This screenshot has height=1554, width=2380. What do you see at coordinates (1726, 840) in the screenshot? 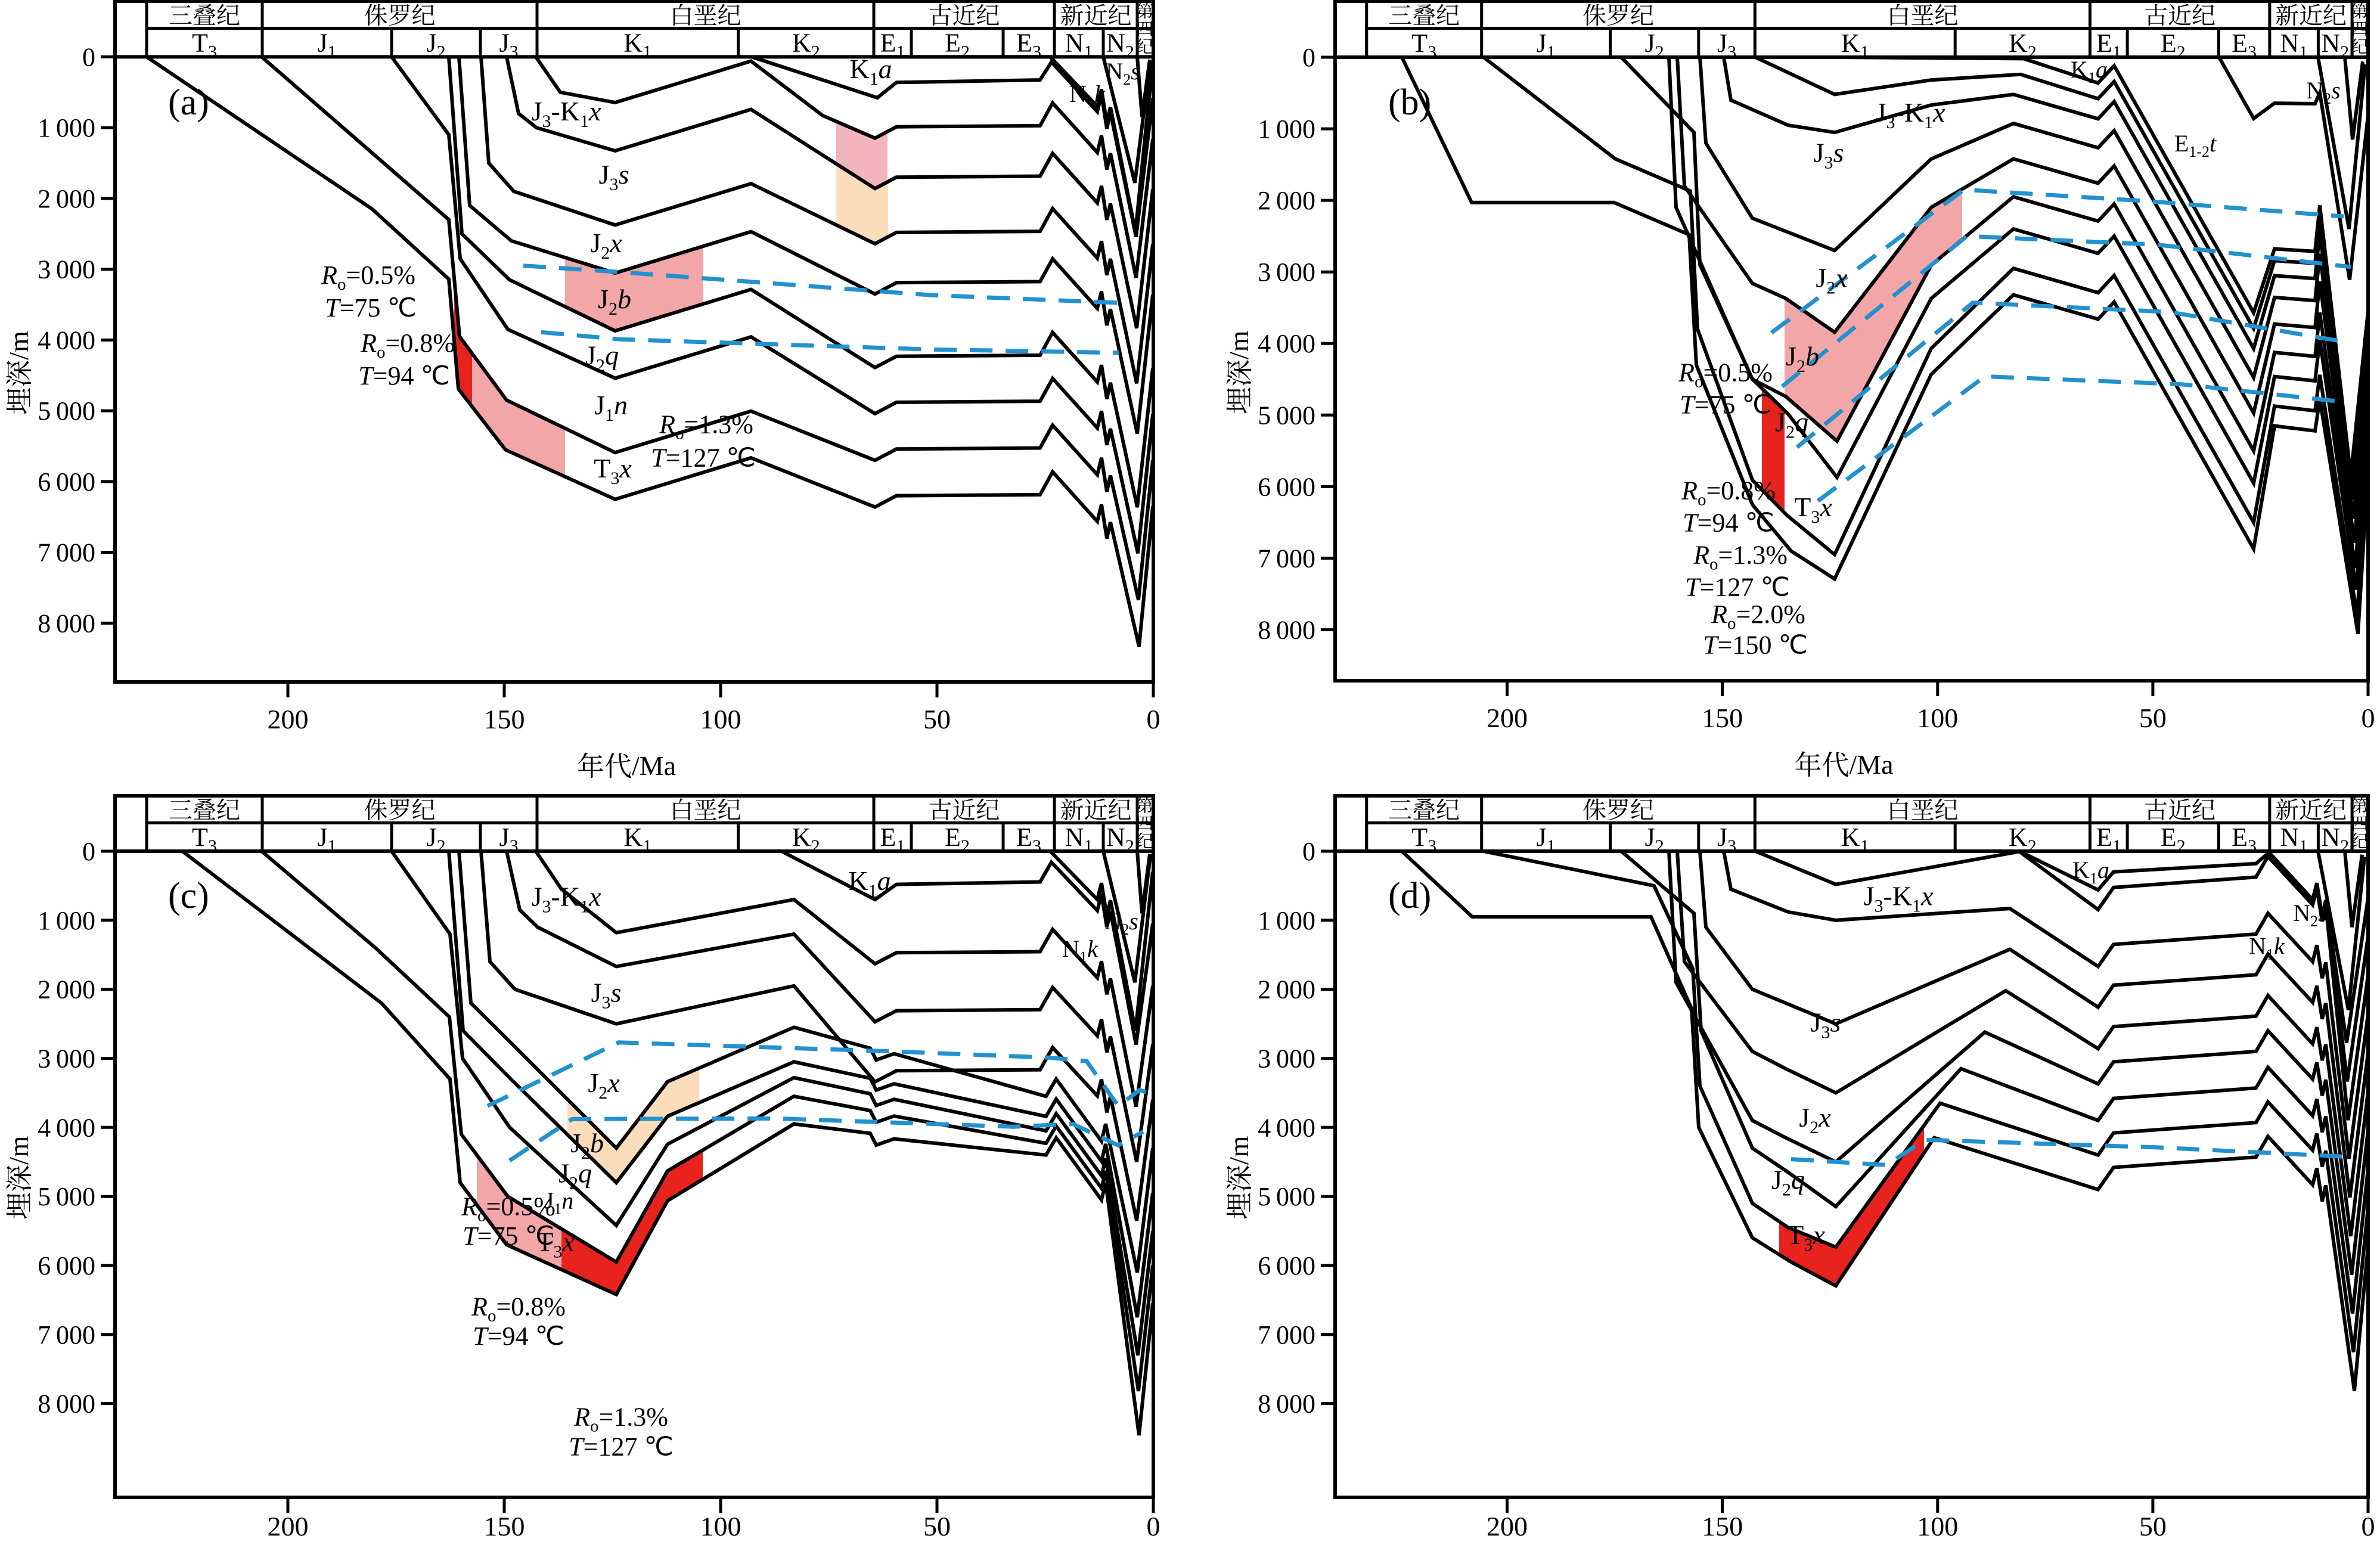
I see `svg-text: J3` at bounding box center [1726, 840].